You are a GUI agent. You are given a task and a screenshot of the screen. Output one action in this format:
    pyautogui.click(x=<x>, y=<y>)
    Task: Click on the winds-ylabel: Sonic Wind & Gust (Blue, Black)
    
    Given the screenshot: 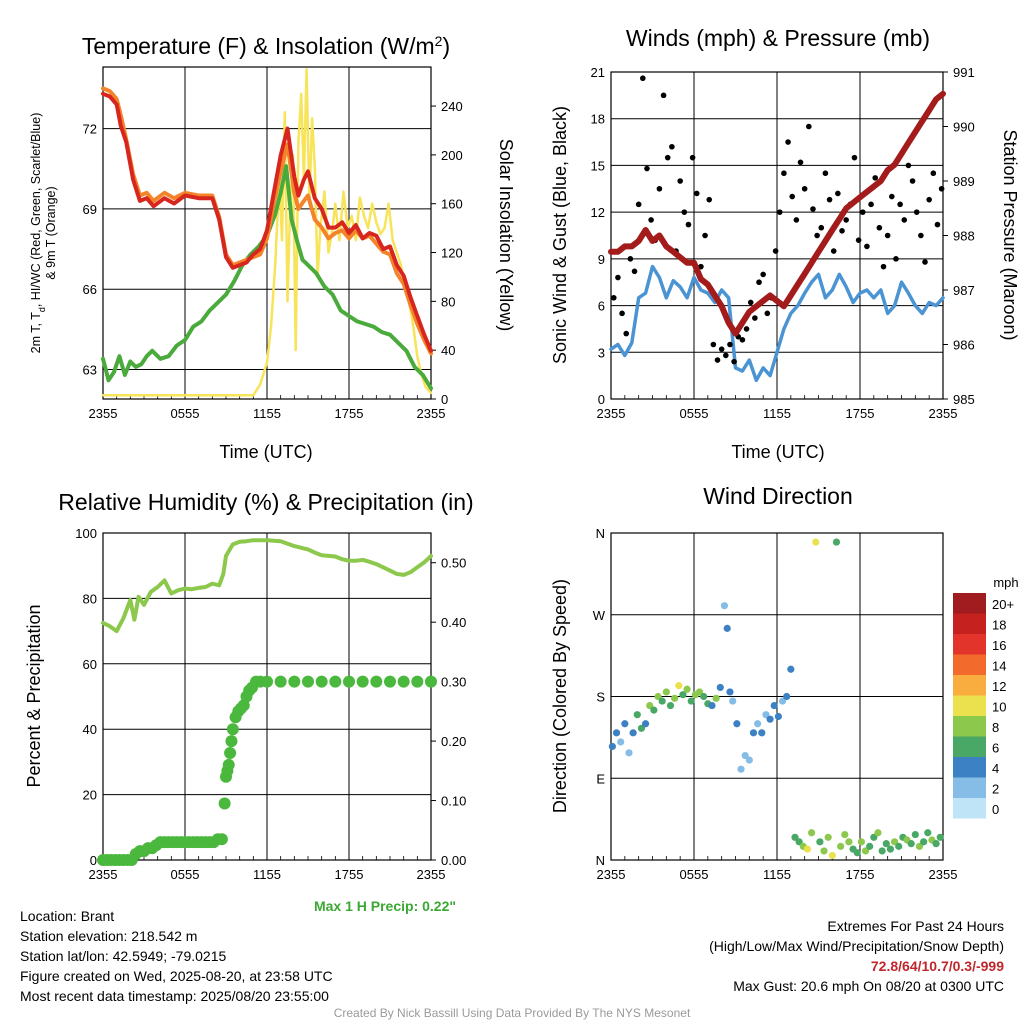 What is the action you would take?
    pyautogui.click(x=560, y=235)
    